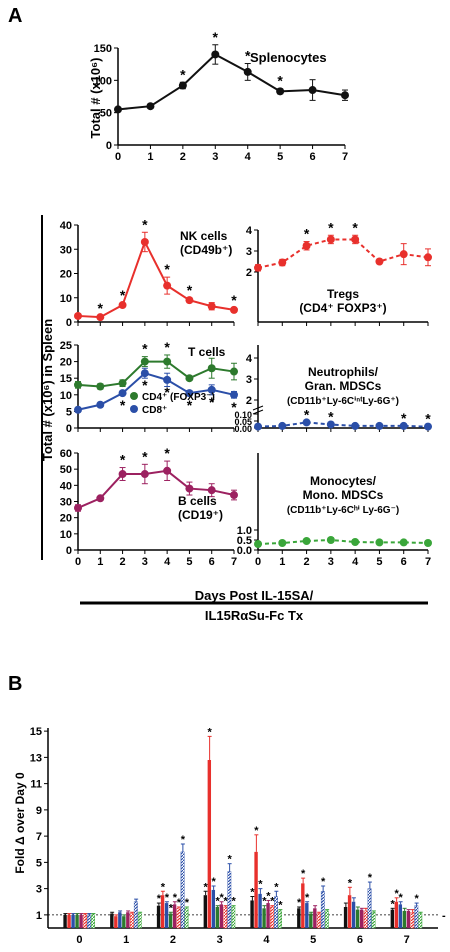 The height and width of the screenshot is (952, 450). Describe the element at coordinates (103, 49) in the screenshot. I see `y-tick-label: 150` at that location.